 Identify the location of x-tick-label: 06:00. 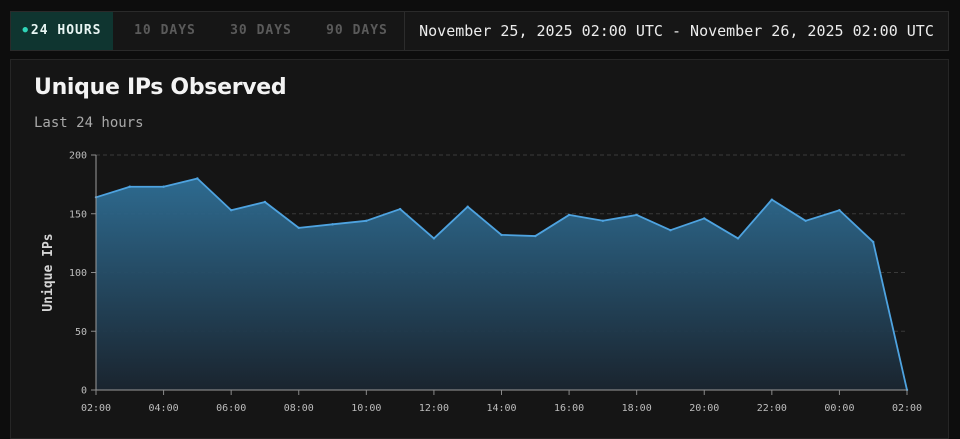
(231, 408).